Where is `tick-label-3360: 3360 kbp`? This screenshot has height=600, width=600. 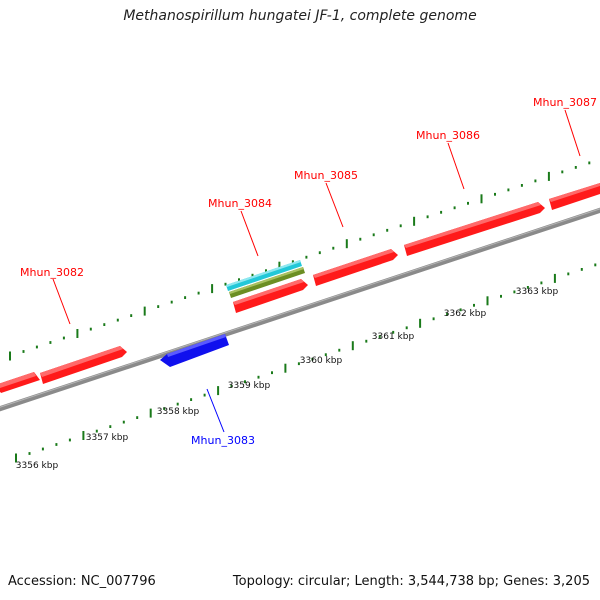
tick-label-3360: 3360 kbp is located at coordinates (321, 361).